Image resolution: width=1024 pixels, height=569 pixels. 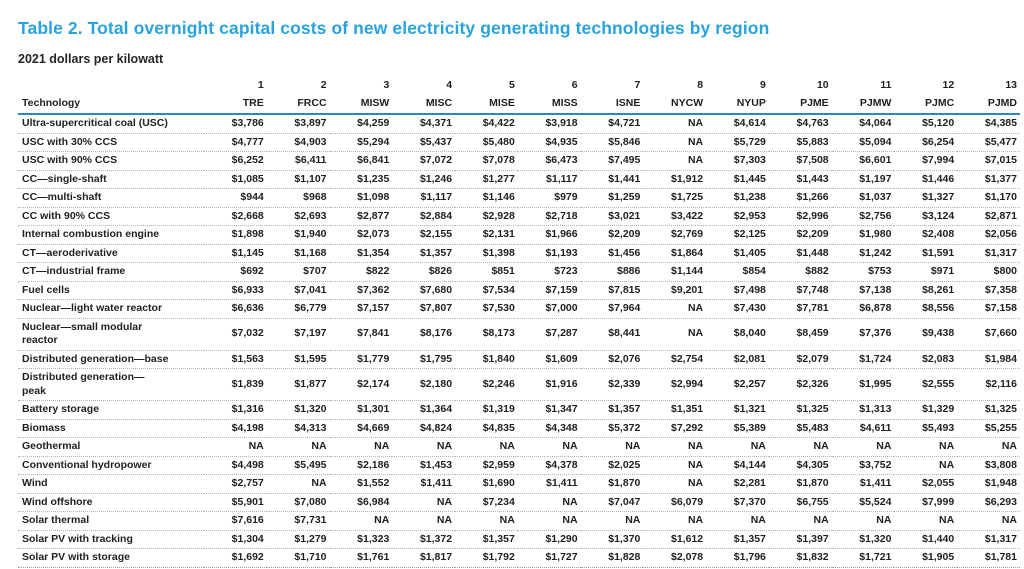 I want to click on region-number: 8, so click(x=700, y=85).